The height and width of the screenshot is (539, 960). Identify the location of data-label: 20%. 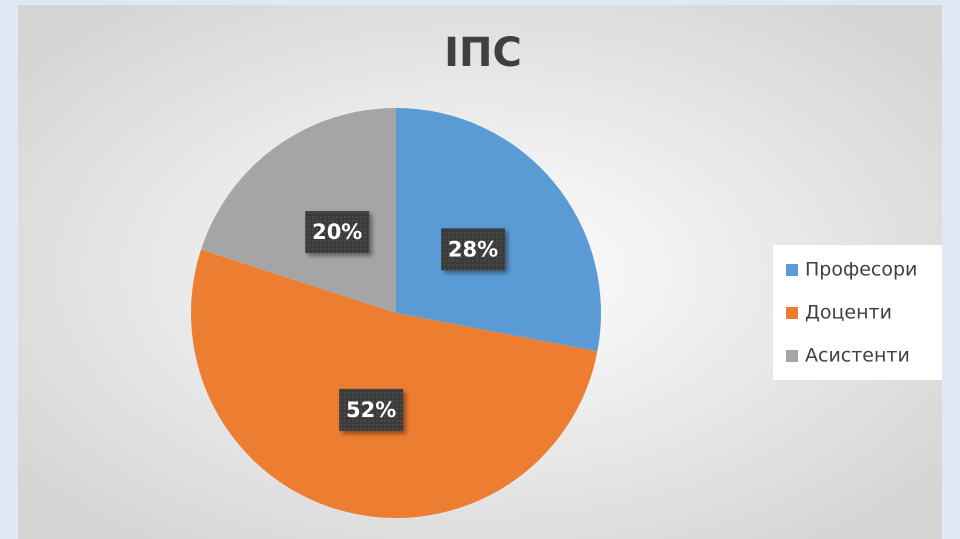
(337, 232).